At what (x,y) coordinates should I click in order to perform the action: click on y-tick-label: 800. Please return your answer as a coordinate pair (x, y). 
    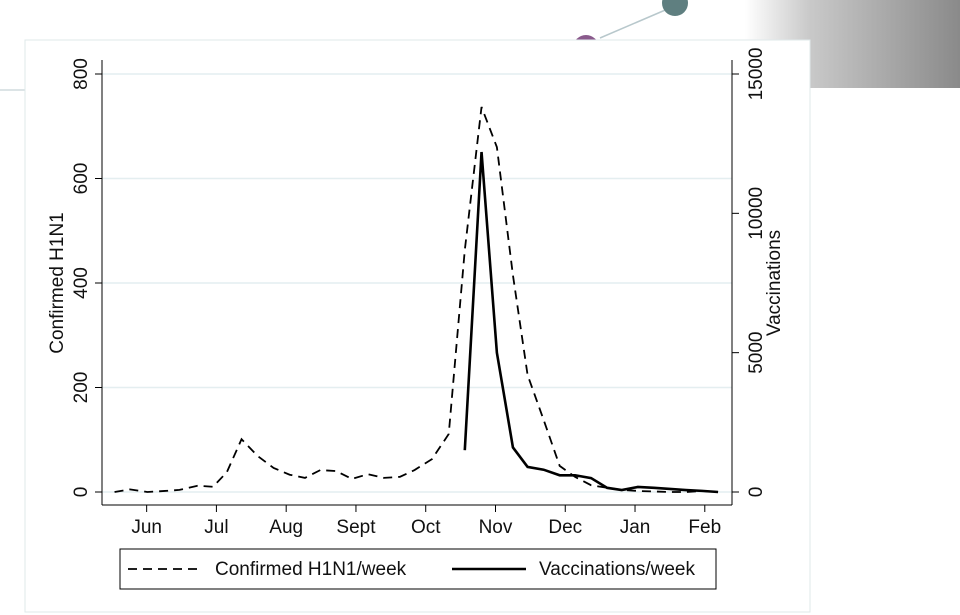
    Looking at the image, I should click on (81, 74).